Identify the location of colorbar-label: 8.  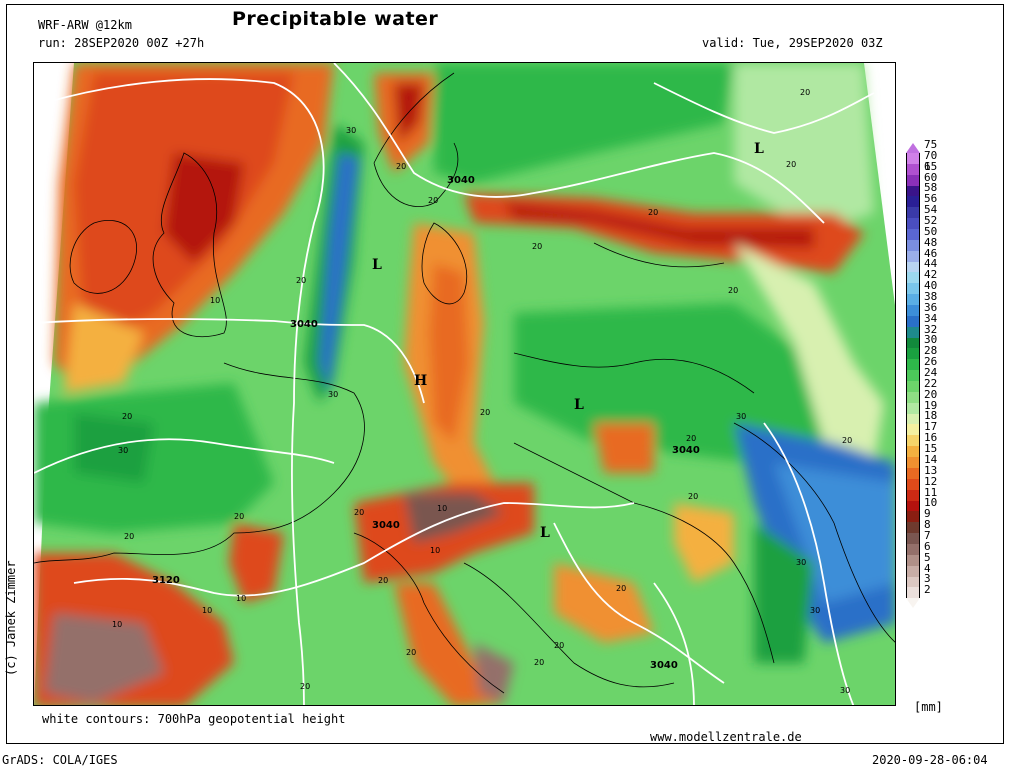
(927, 525).